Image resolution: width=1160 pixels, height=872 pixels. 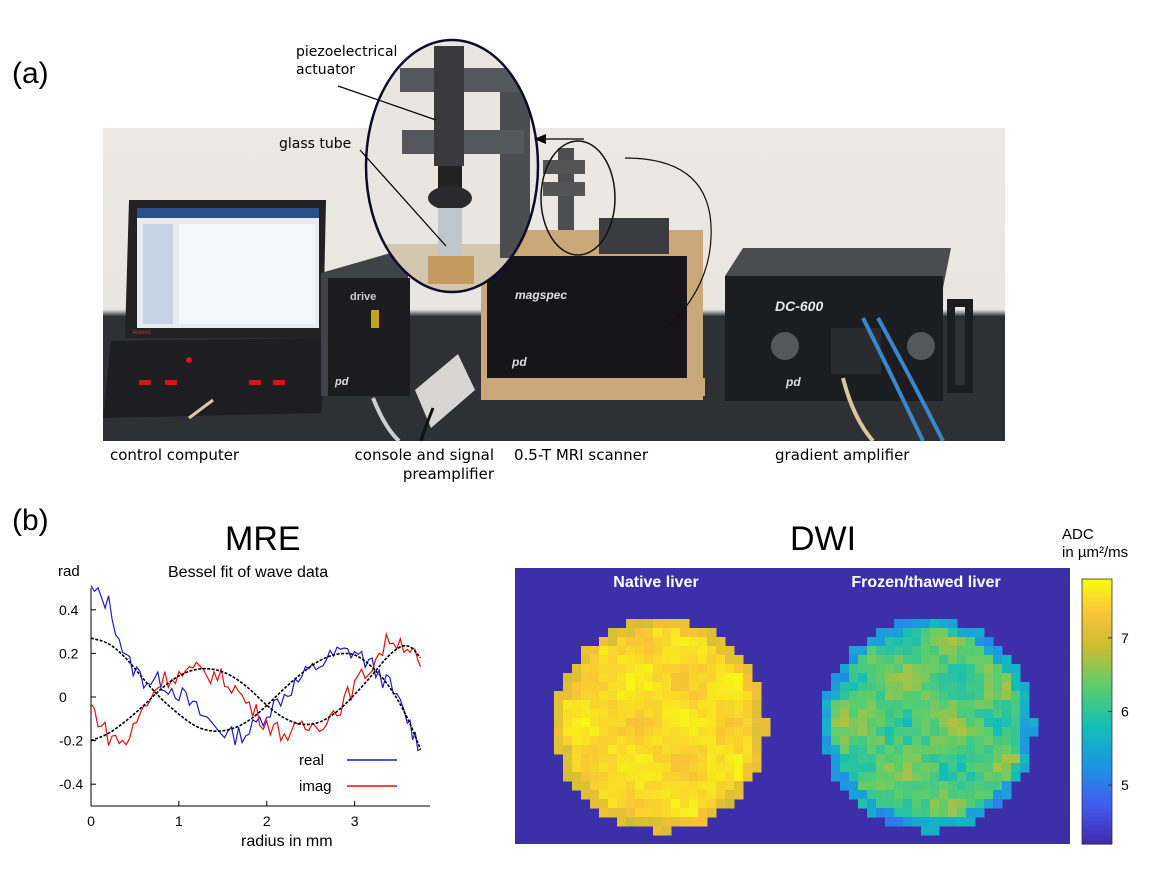 What do you see at coordinates (256, 693) in the screenshot?
I see `fit-curve` at bounding box center [256, 693].